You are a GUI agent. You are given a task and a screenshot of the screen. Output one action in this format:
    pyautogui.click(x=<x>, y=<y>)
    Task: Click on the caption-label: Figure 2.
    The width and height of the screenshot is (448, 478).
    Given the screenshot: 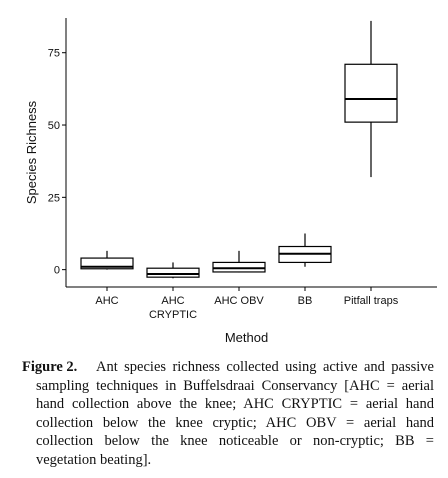 What is the action you would take?
    pyautogui.click(x=50, y=367)
    